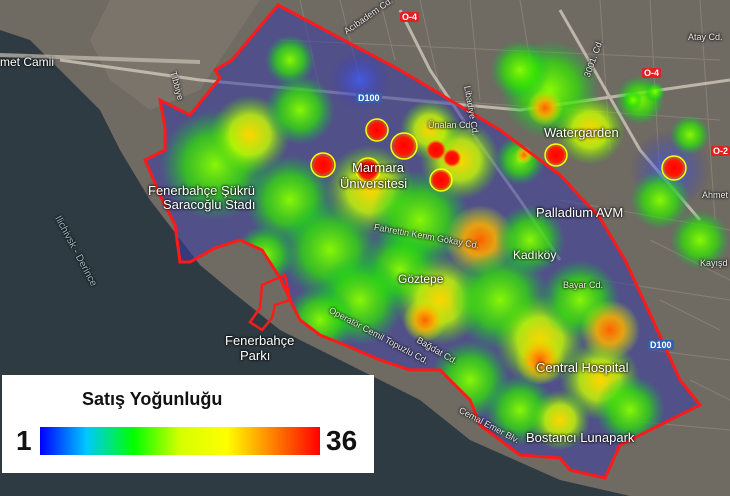 The image size is (730, 496). What do you see at coordinates (580, 212) in the screenshot?
I see `label-palladium: Palladium AVM` at bounding box center [580, 212].